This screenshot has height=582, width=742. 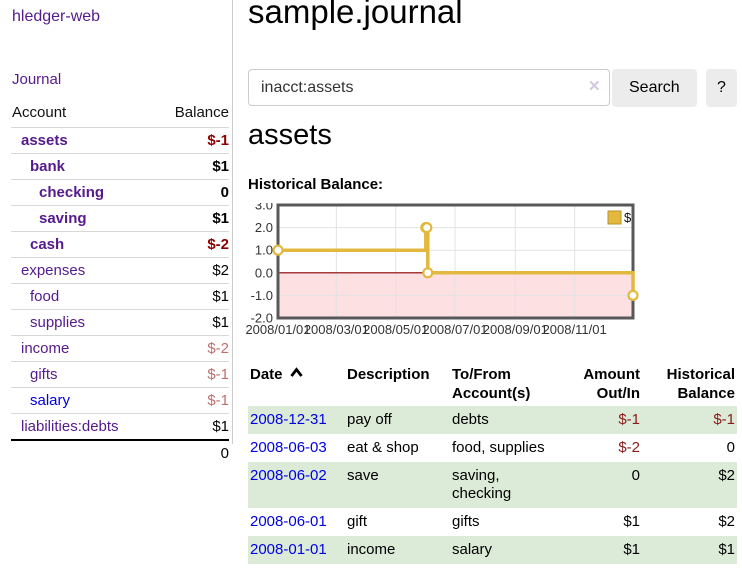 I want to click on account-link: food, so click(x=45, y=296).